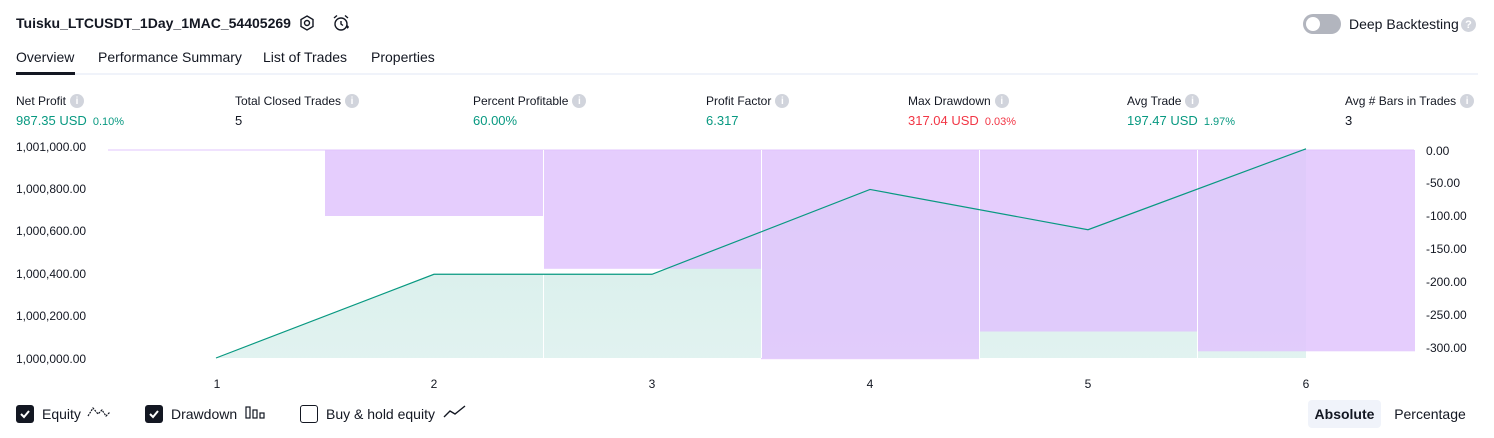 Image resolution: width=1494 pixels, height=438 pixels. What do you see at coordinates (962, 120) in the screenshot?
I see `stat-max-drawdown-value: 317.04 USD 0.03%` at bounding box center [962, 120].